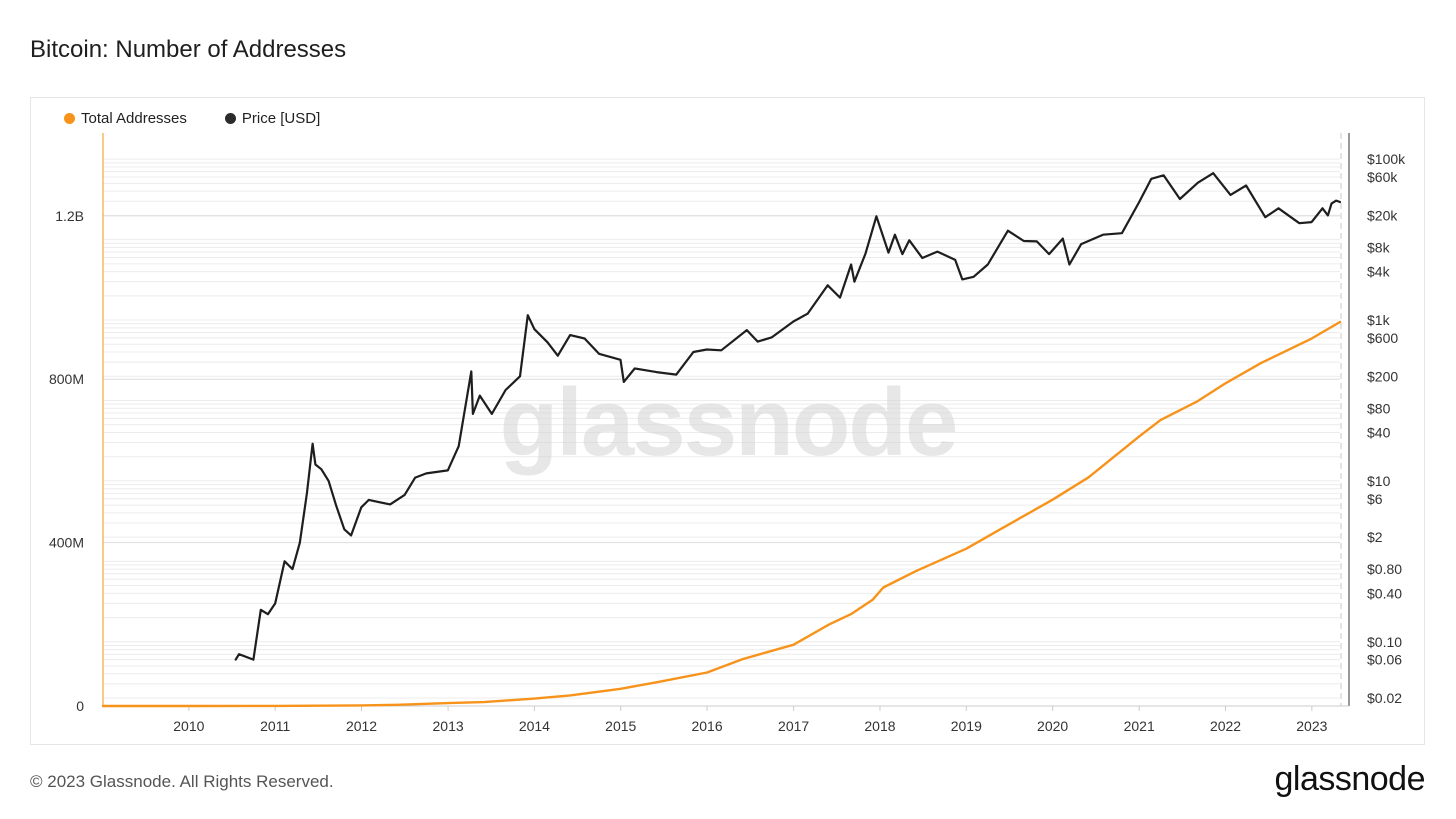 This screenshot has height=819, width=1456. I want to click on y-right-tick-label: $0.06, so click(1384, 660).